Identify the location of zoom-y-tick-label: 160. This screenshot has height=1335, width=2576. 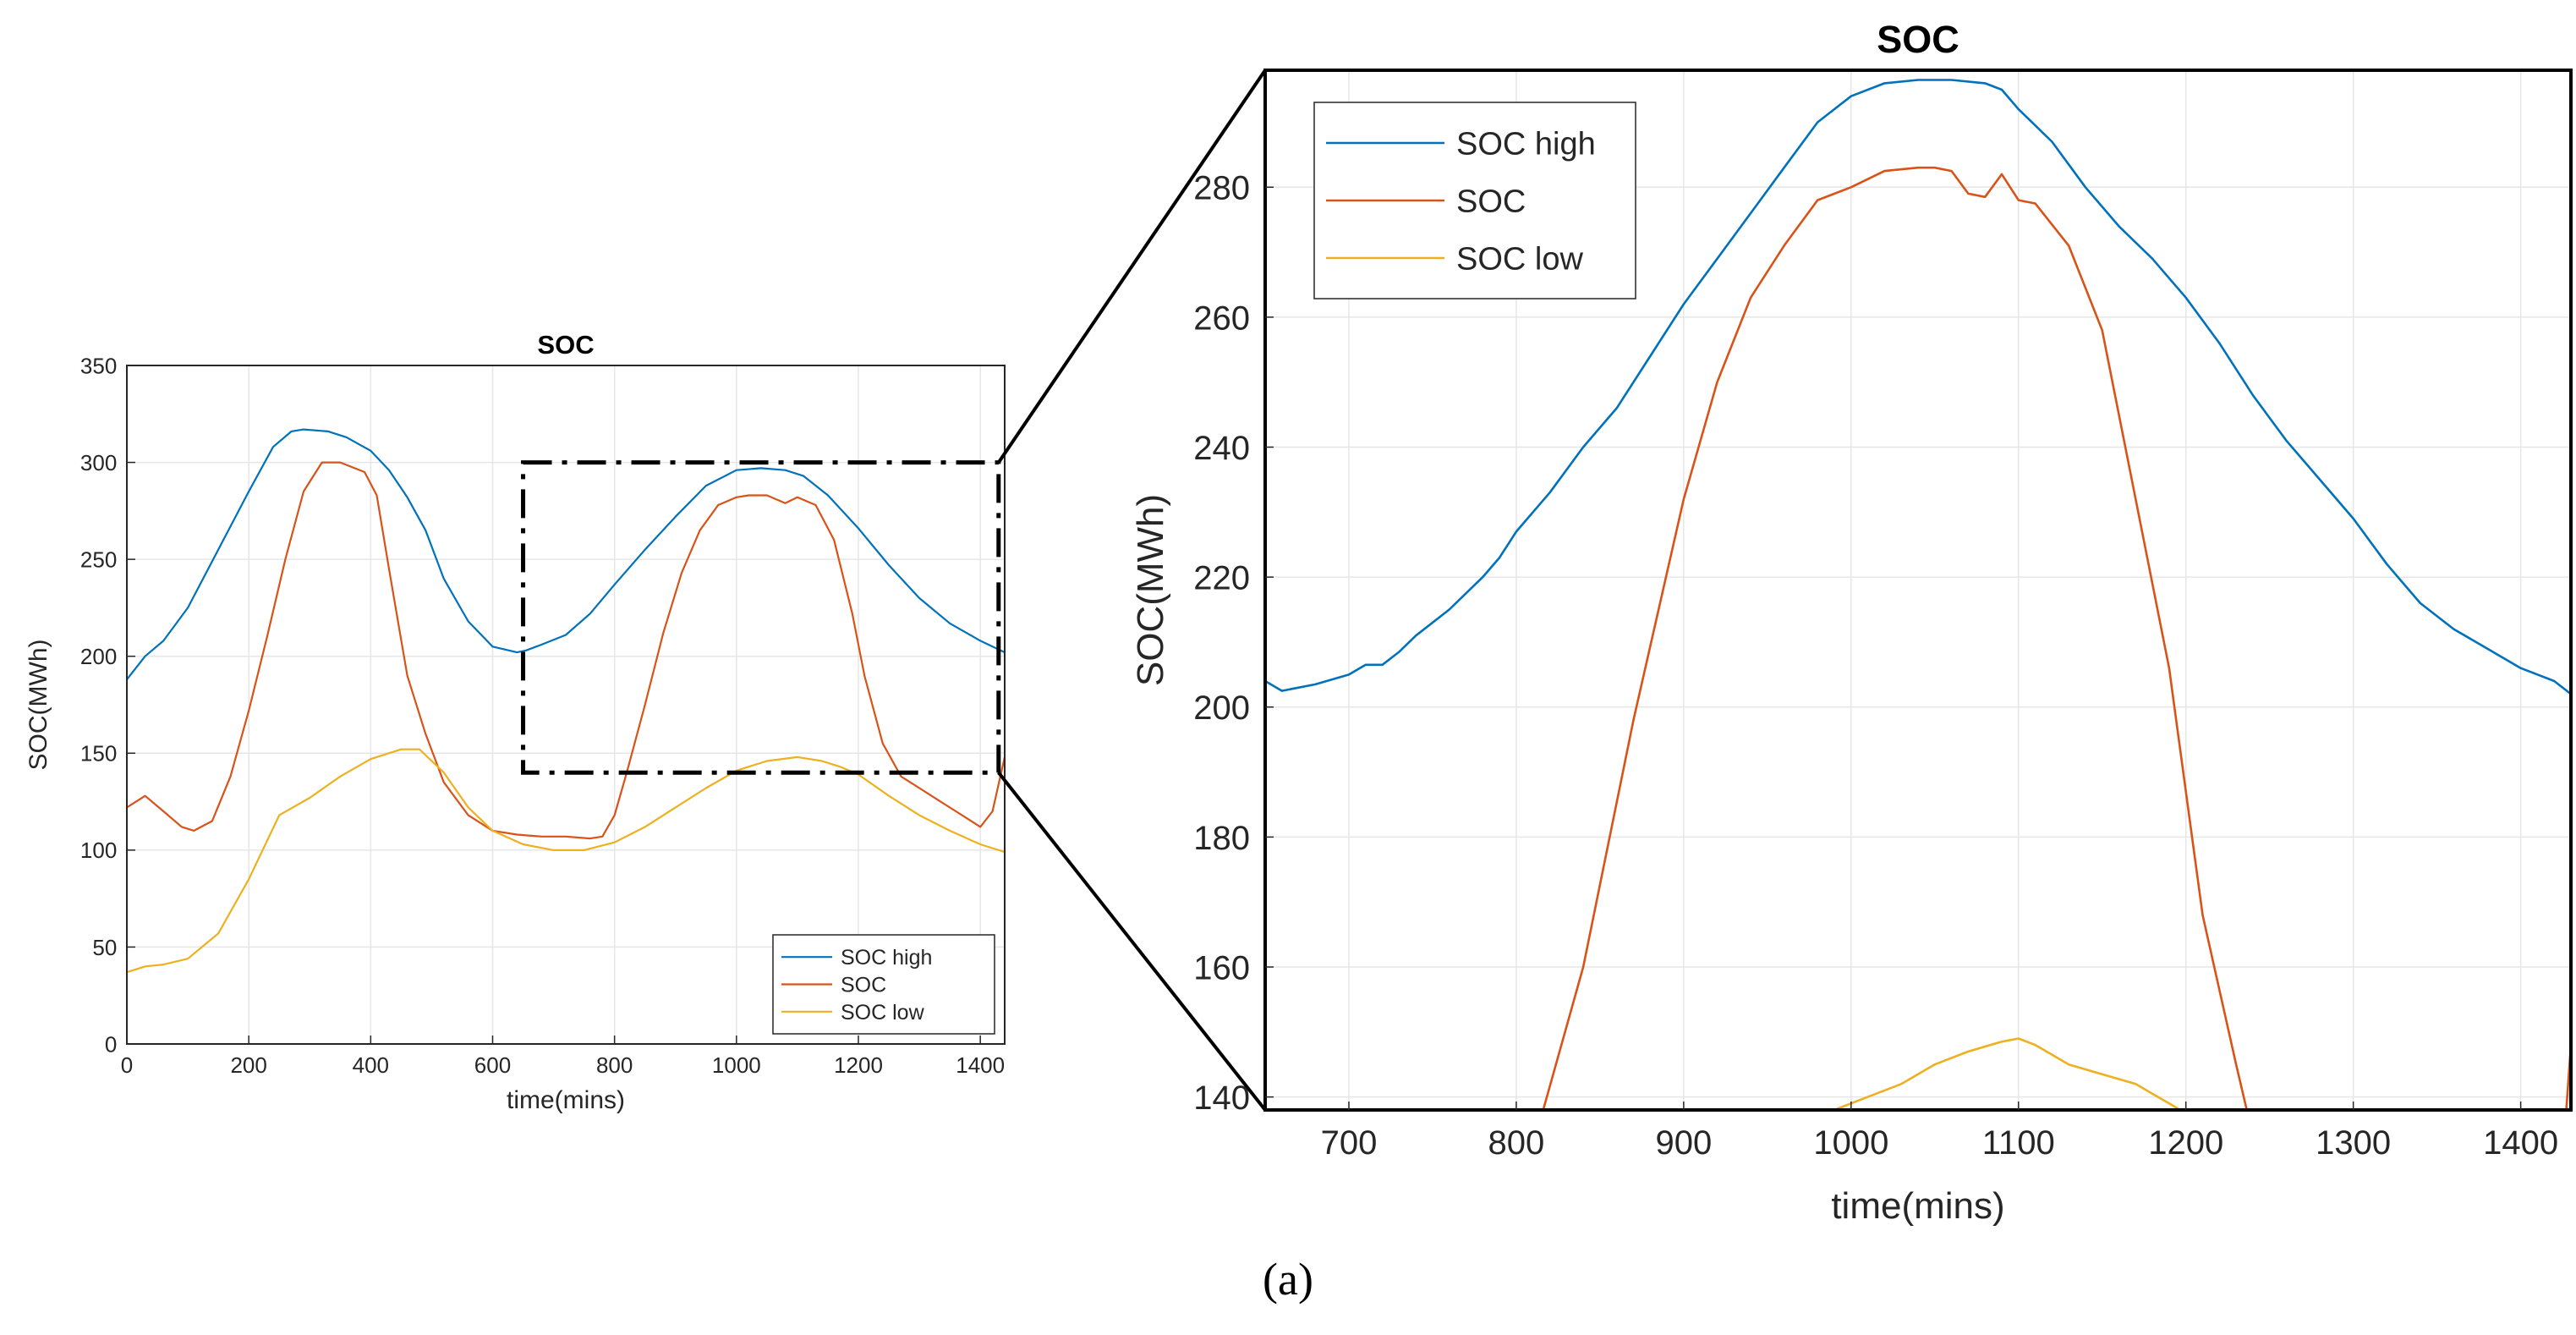
(1221, 967).